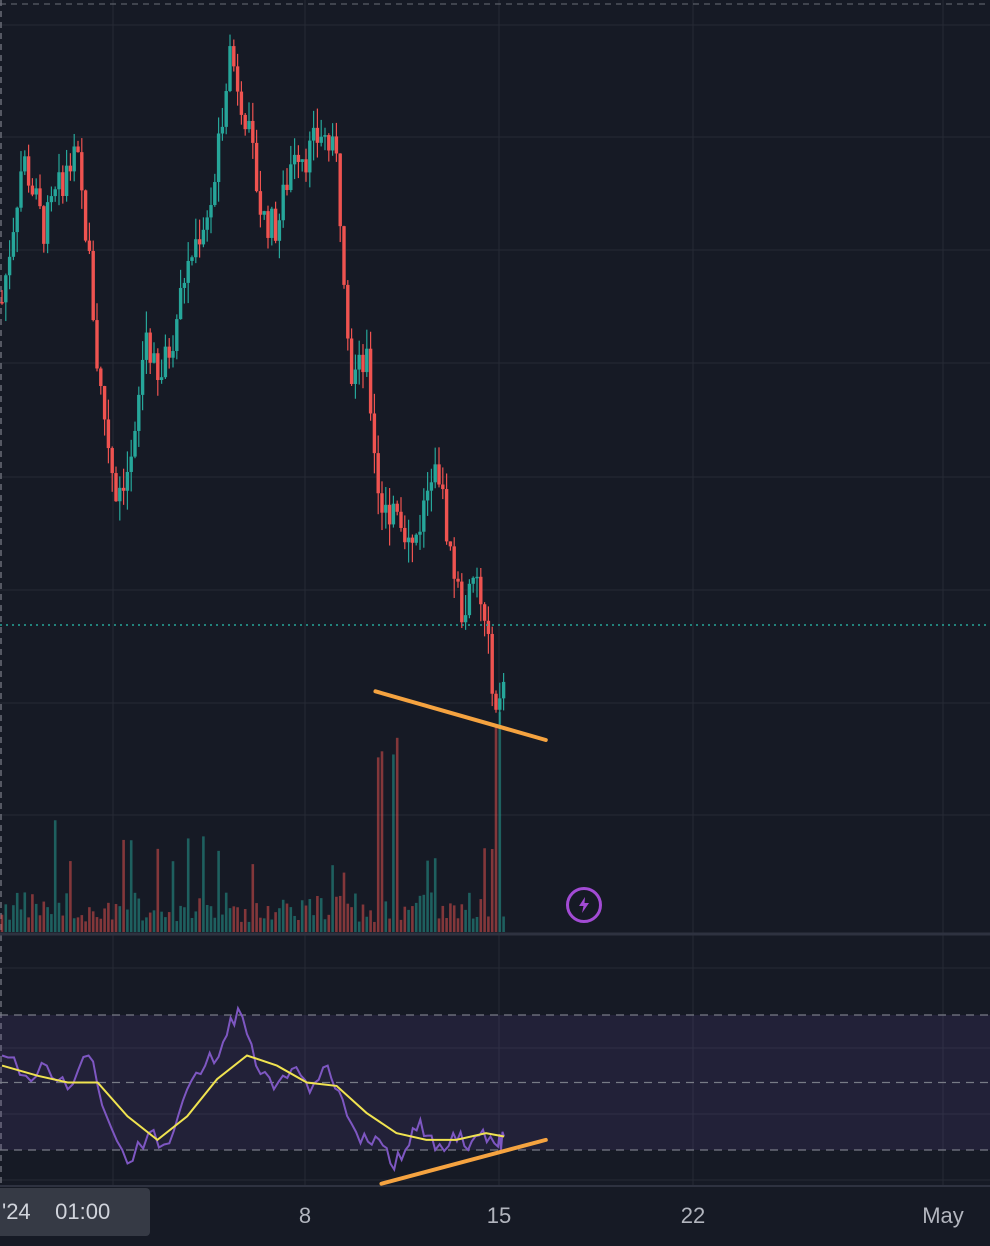  What do you see at coordinates (75, 1212) in the screenshot?
I see `crosshair-time-badge: '24 01:00` at bounding box center [75, 1212].